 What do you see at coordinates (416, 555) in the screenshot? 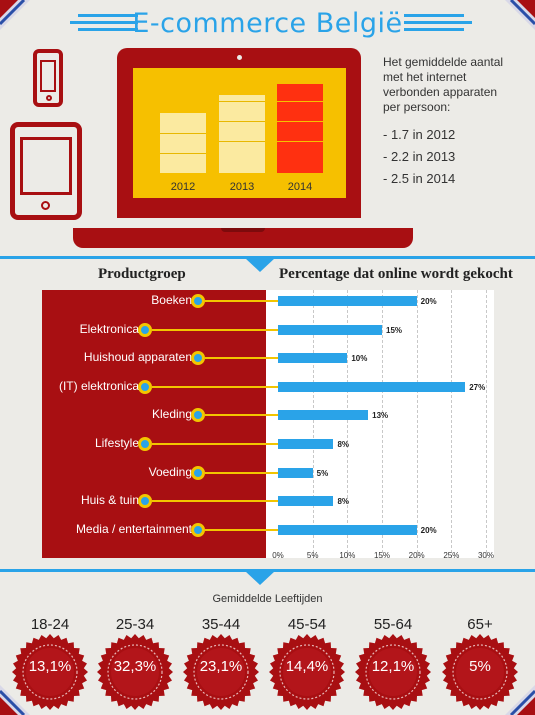
I see `x-tick-label: 20%` at bounding box center [416, 555].